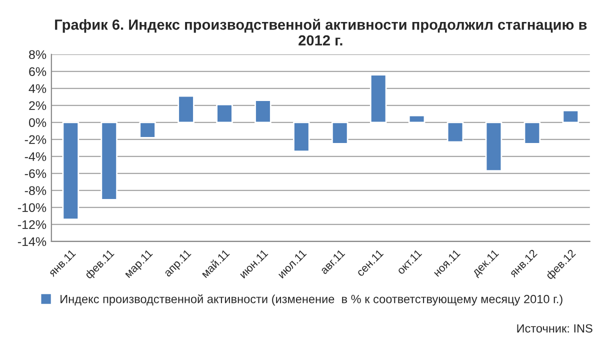  I want to click on y-tick-label: -14%, so click(32, 241).